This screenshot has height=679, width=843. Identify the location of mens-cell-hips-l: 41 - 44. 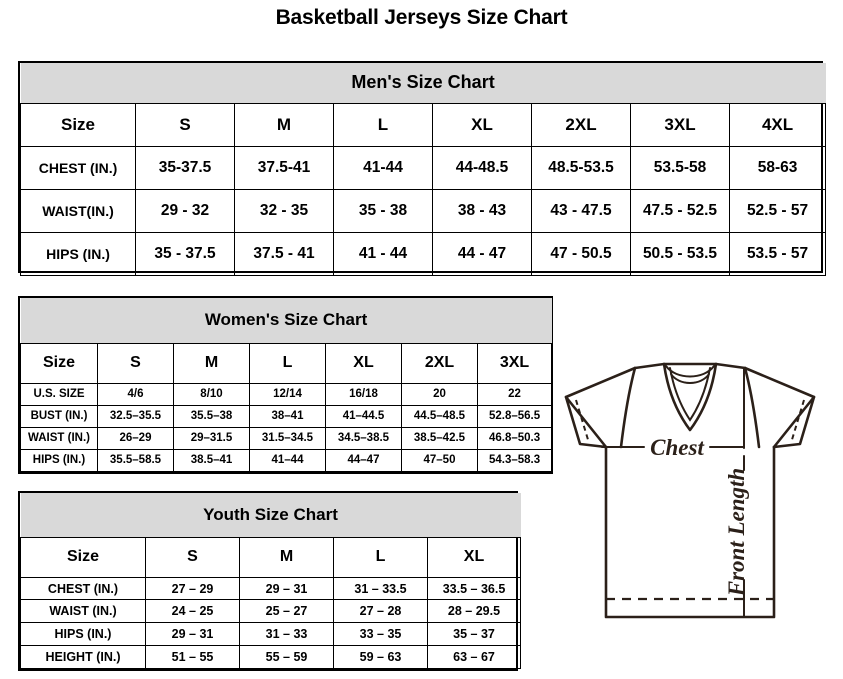
(383, 253).